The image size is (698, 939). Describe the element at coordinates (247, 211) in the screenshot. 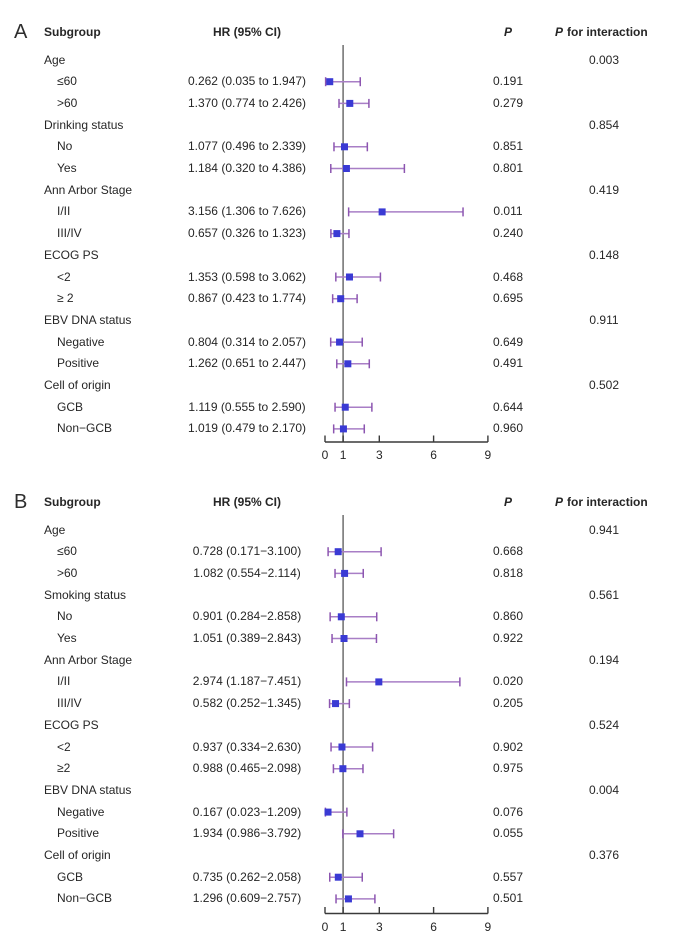

I see `hr-ci-text: 3.156 (1.306 to 7.626)` at that location.